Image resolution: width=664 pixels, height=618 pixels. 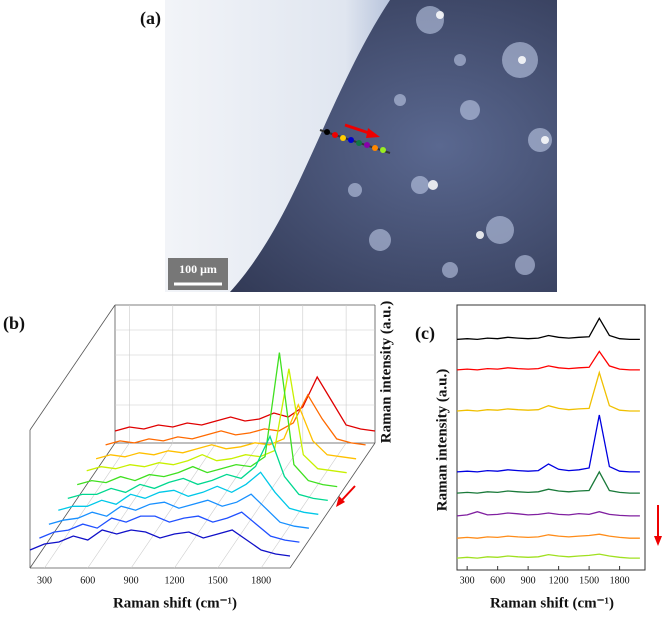 I want to click on panel-label: (c), so click(x=425, y=333).